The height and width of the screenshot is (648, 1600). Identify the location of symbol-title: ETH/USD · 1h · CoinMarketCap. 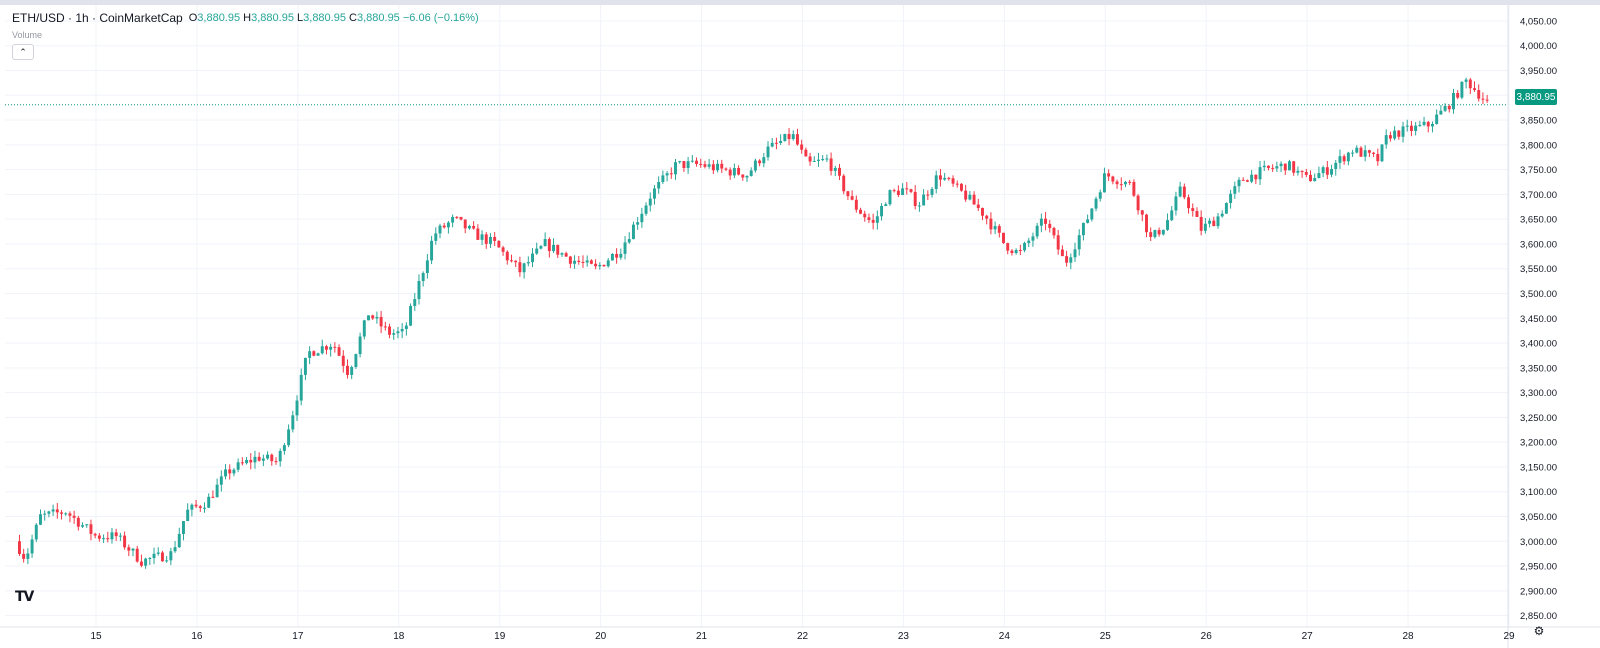
(97, 18).